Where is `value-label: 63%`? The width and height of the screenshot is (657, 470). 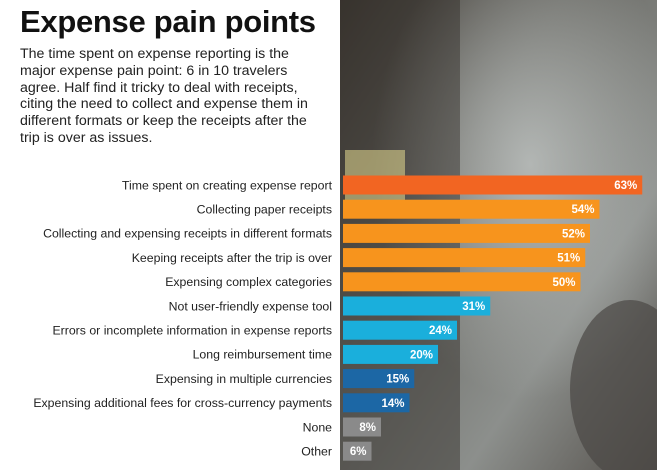
value-label: 63% is located at coordinates (625, 186).